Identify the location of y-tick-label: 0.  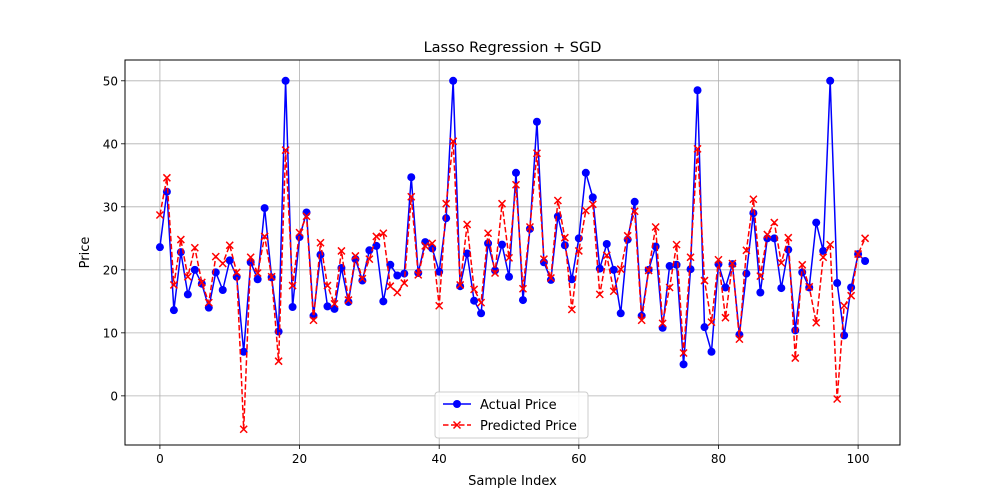
(114, 396).